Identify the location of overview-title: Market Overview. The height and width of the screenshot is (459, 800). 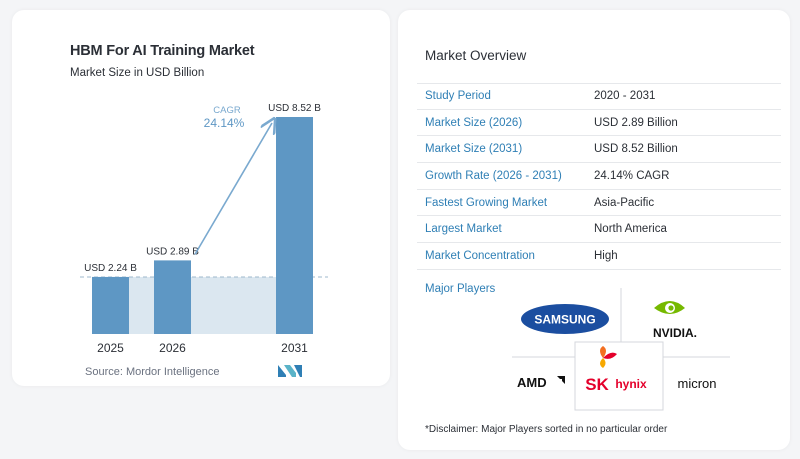
(476, 55).